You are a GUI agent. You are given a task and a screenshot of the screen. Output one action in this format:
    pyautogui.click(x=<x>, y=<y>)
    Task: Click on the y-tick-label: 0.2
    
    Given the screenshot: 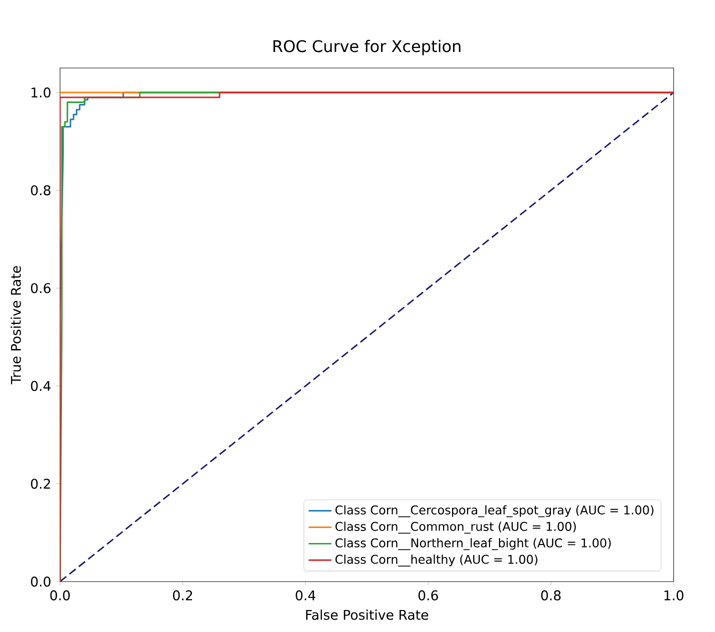 What is the action you would take?
    pyautogui.click(x=40, y=483)
    